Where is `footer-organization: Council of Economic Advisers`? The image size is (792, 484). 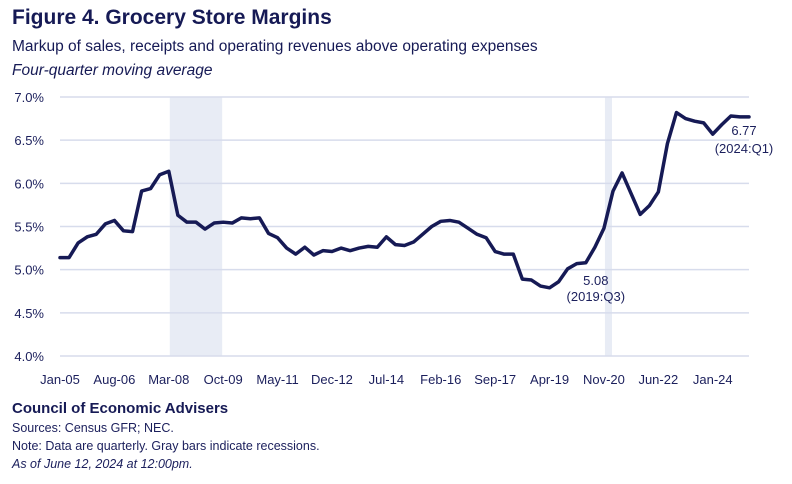
footer-organization: Council of Economic Advisers is located at coordinates (120, 408).